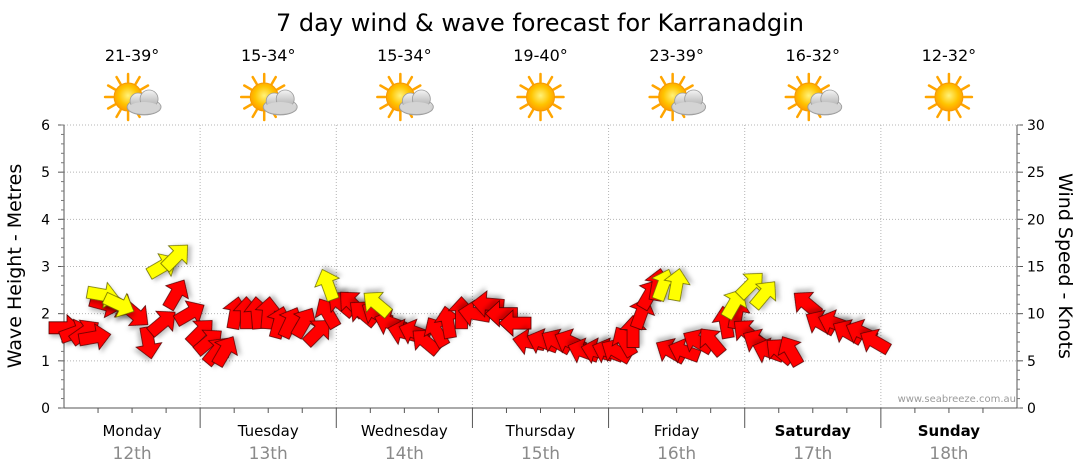 This screenshot has height=475, width=1080. I want to click on day-label: Monday, so click(131, 431).